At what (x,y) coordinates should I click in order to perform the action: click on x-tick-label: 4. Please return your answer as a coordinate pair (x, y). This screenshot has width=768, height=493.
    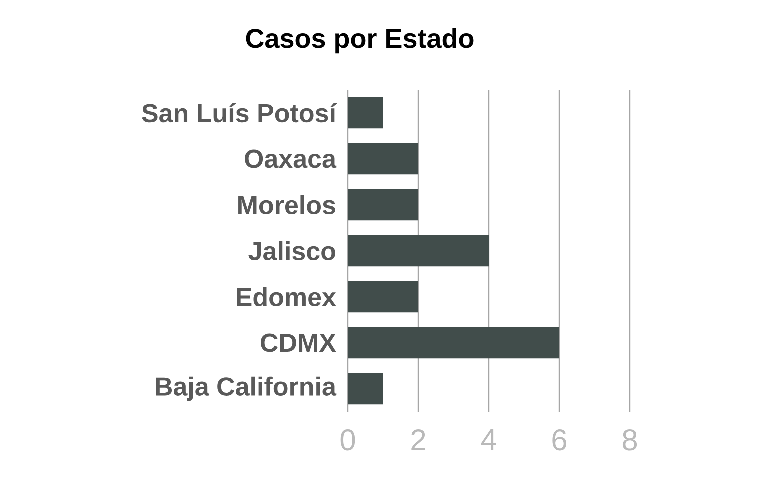
    Looking at the image, I should click on (488, 440).